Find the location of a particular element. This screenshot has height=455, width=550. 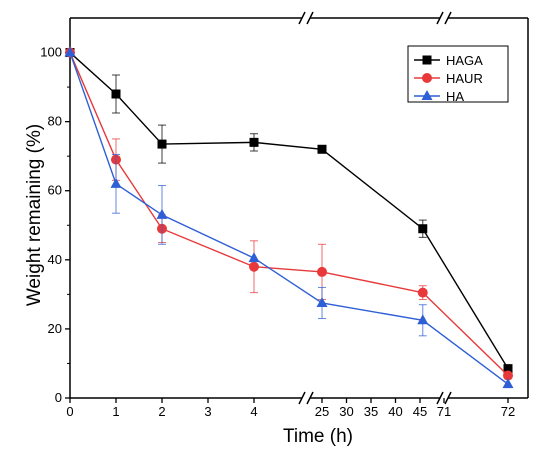

x-tick-label: 2 is located at coordinates (161, 411).